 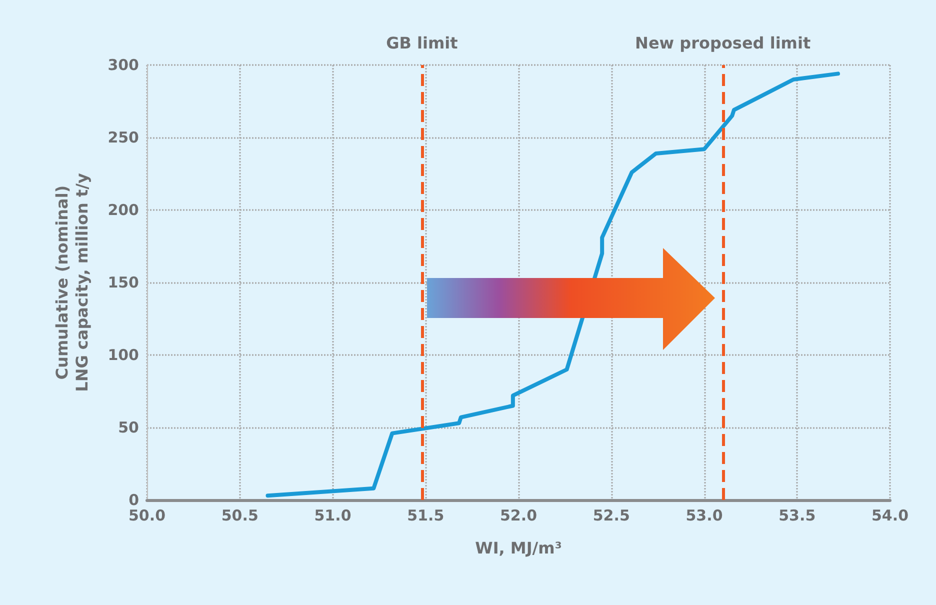 I want to click on y-tick-label: 300, so click(x=123, y=65).